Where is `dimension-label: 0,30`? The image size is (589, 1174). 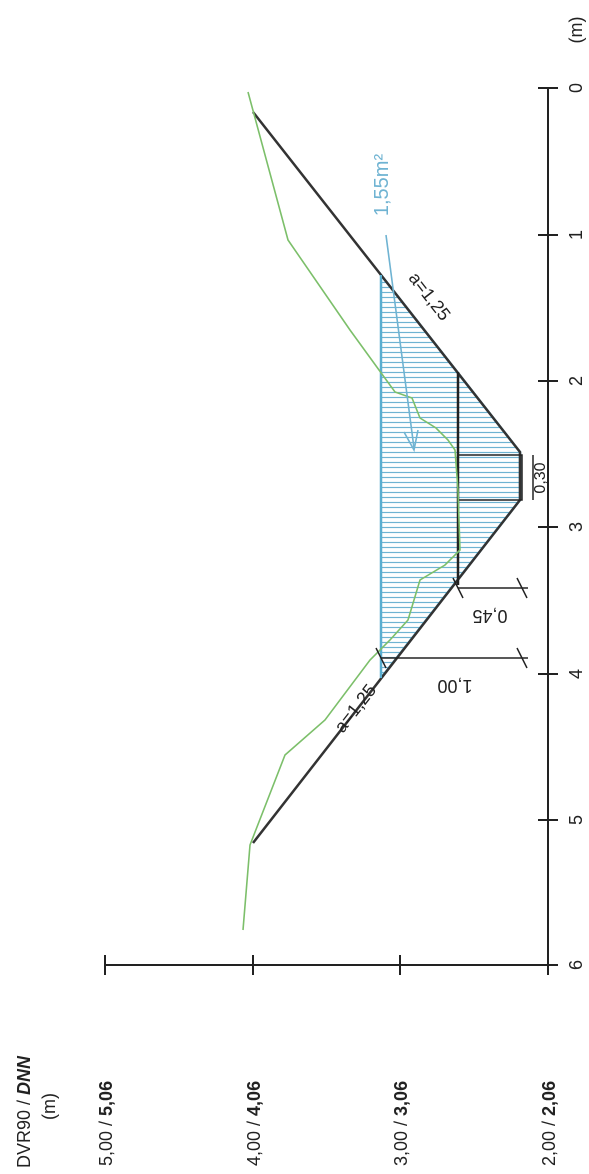 dimension-label: 0,30 is located at coordinates (540, 477).